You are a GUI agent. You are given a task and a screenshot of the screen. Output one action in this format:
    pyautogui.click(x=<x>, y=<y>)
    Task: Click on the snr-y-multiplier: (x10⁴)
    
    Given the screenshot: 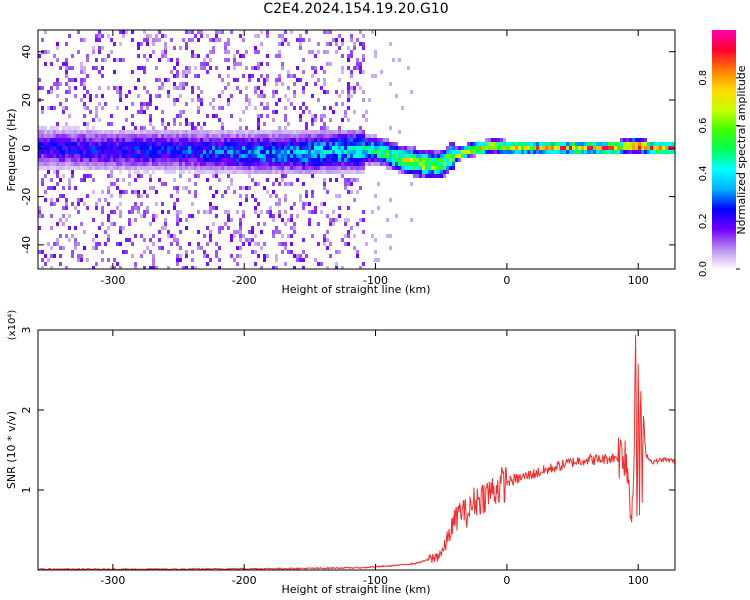 What is the action you would take?
    pyautogui.click(x=12, y=325)
    